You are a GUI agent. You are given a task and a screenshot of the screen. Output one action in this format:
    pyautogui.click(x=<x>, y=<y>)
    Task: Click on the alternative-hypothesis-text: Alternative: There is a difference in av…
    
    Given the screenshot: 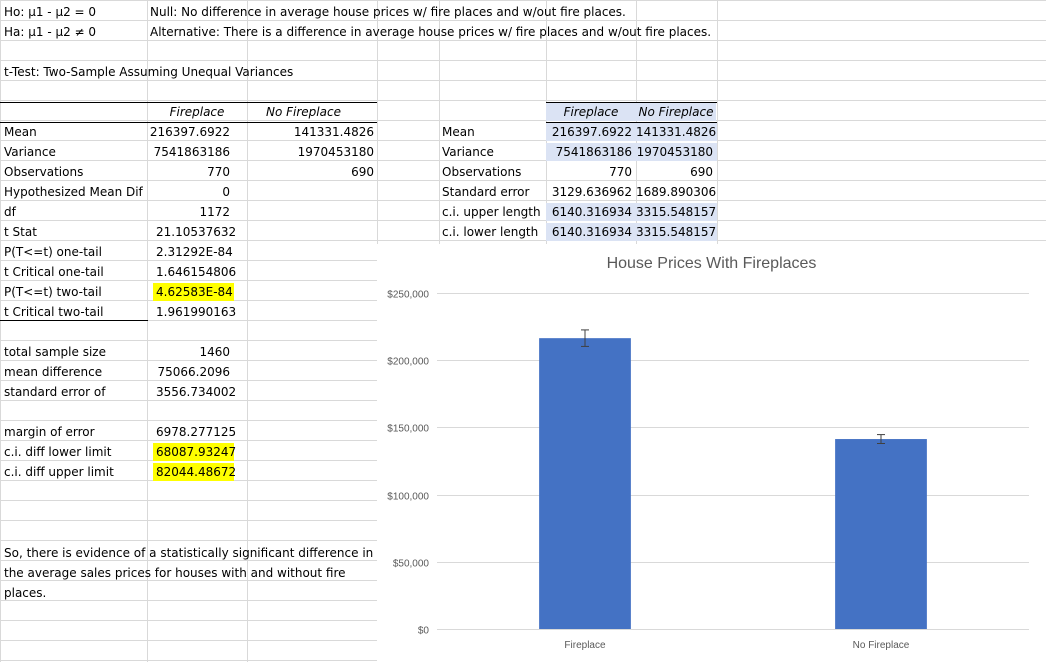 What is the action you would take?
    pyautogui.click(x=431, y=32)
    